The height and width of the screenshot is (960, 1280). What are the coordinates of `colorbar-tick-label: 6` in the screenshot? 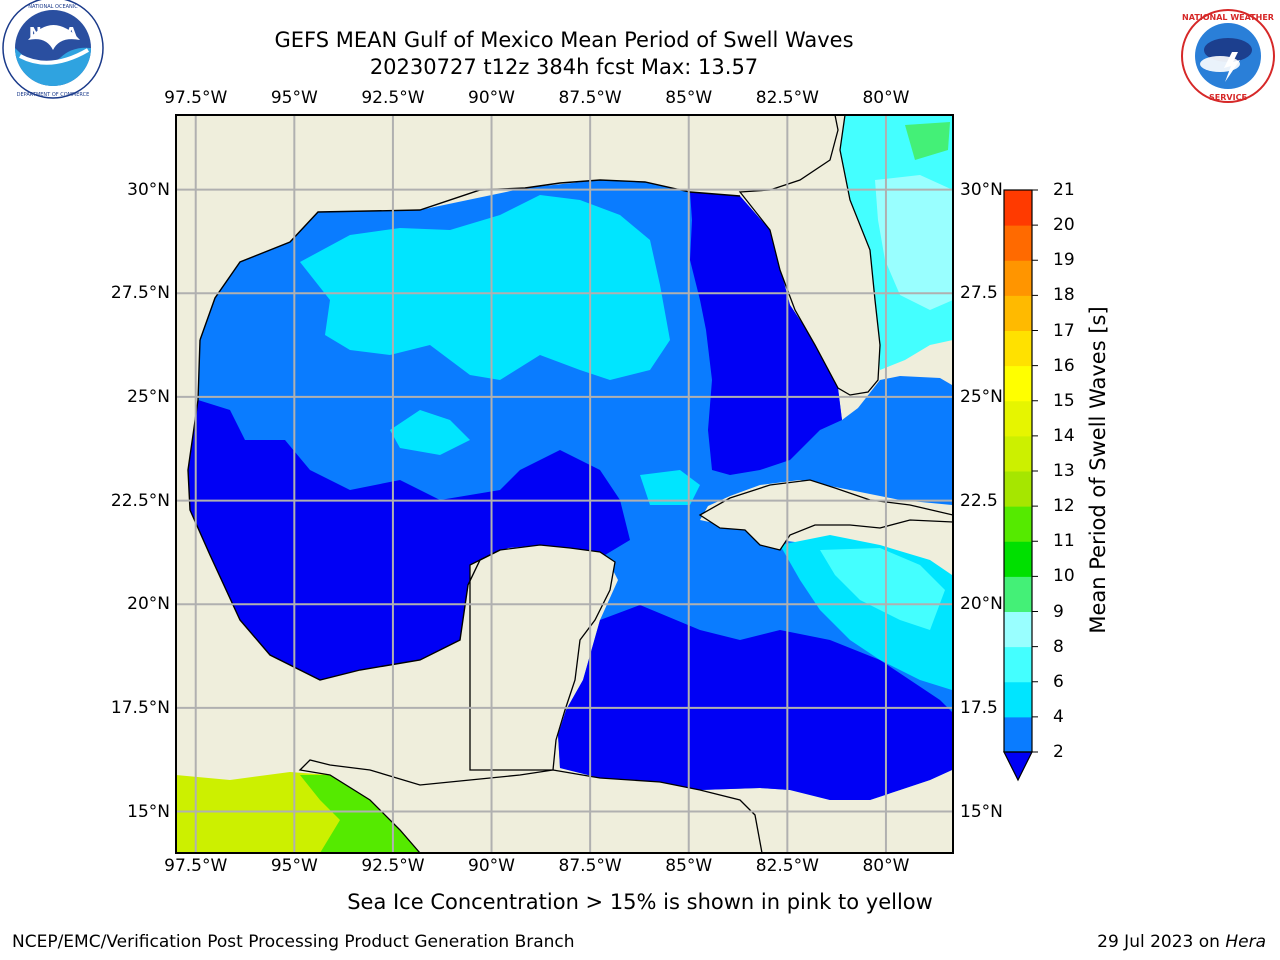 It's located at (1058, 681).